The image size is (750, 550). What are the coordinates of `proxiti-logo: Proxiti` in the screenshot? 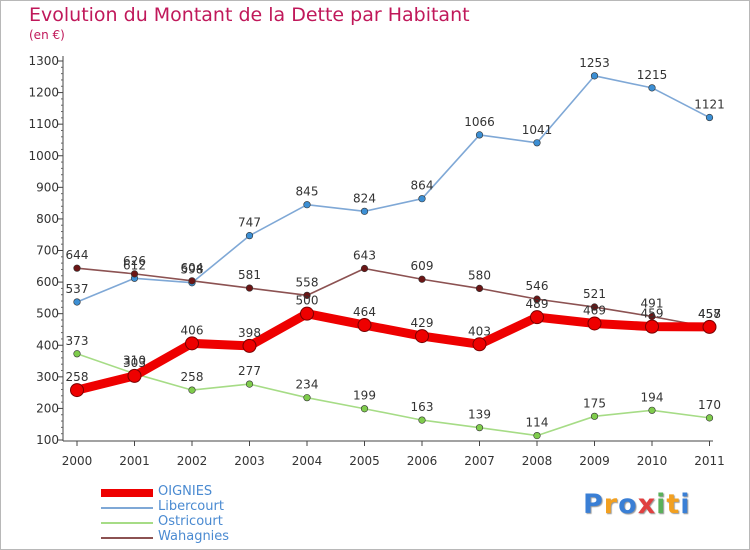 It's located at (637, 504).